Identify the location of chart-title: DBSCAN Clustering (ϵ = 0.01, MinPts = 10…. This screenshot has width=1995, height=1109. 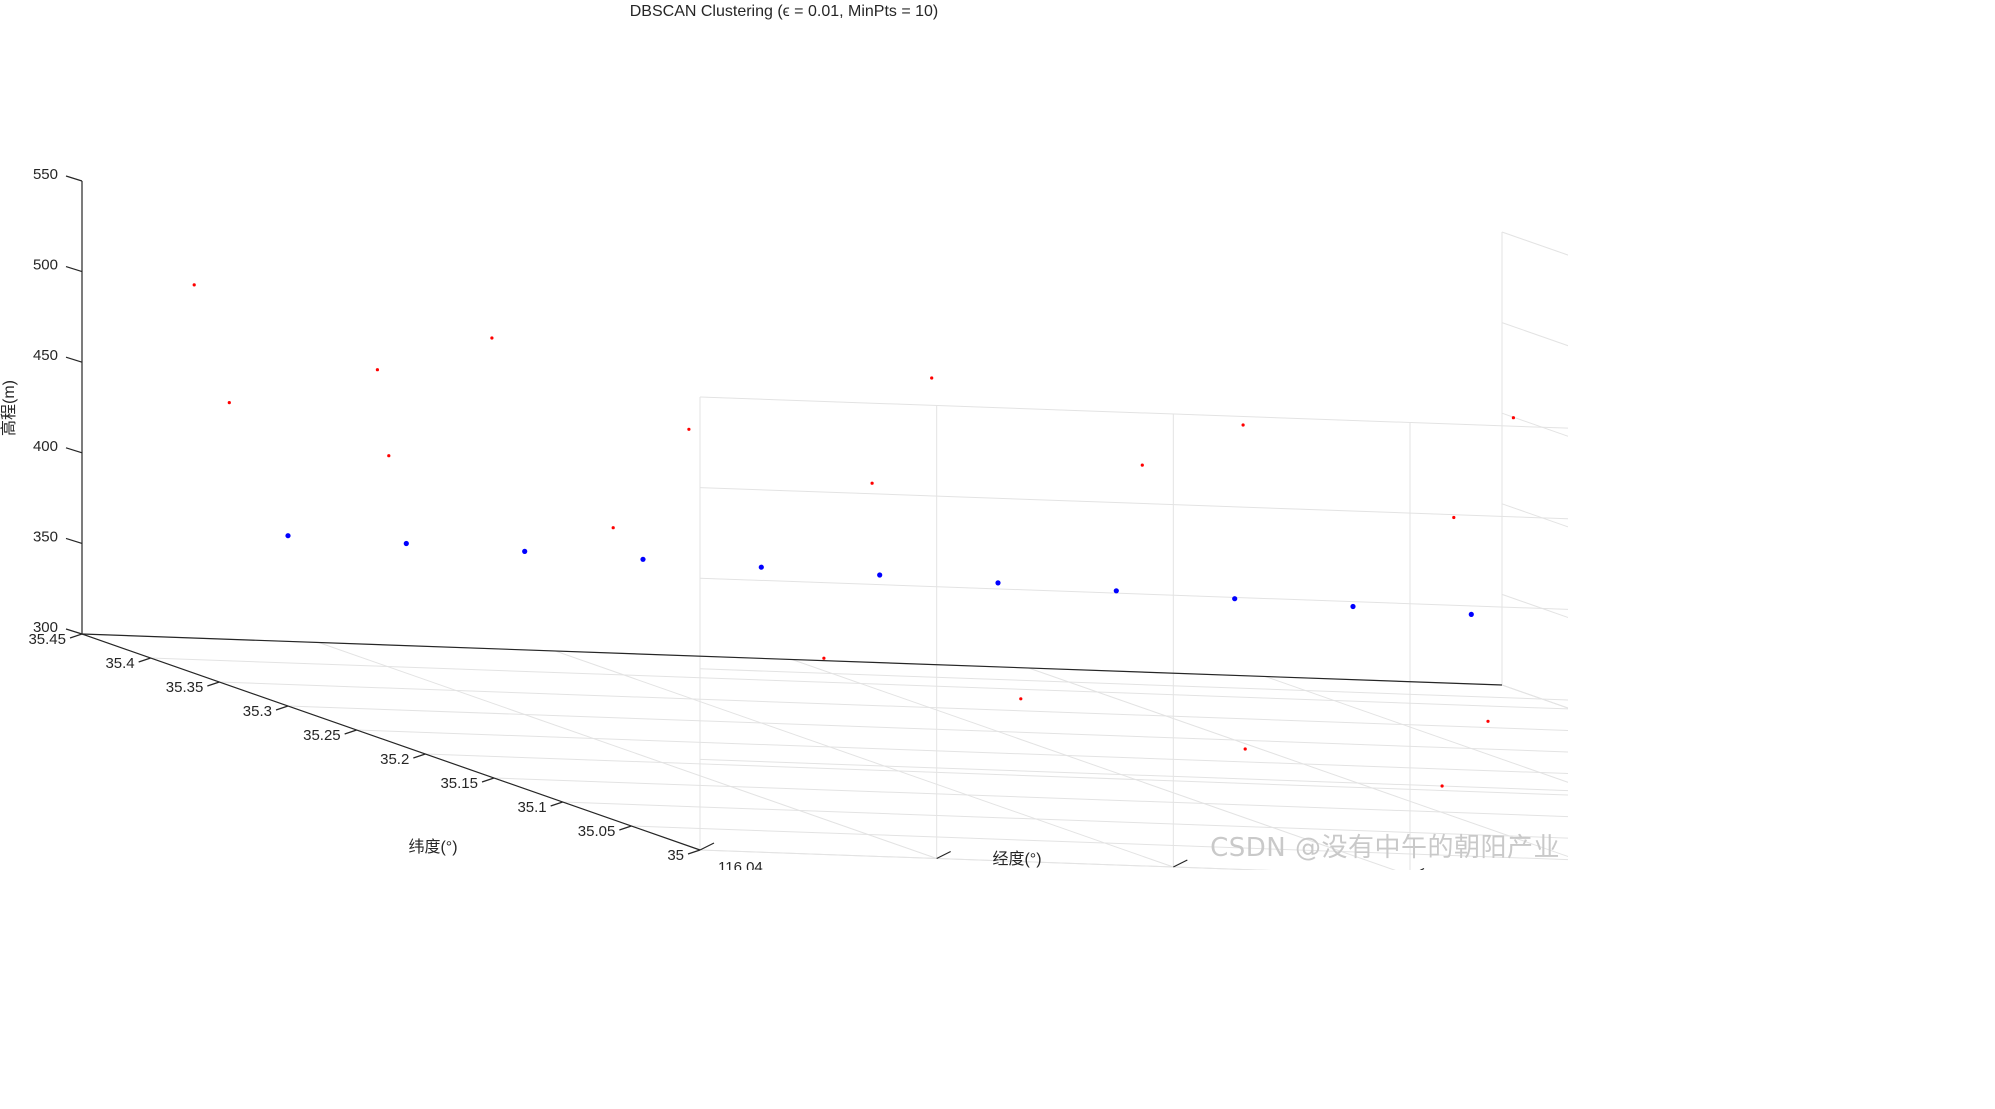
(784, 11).